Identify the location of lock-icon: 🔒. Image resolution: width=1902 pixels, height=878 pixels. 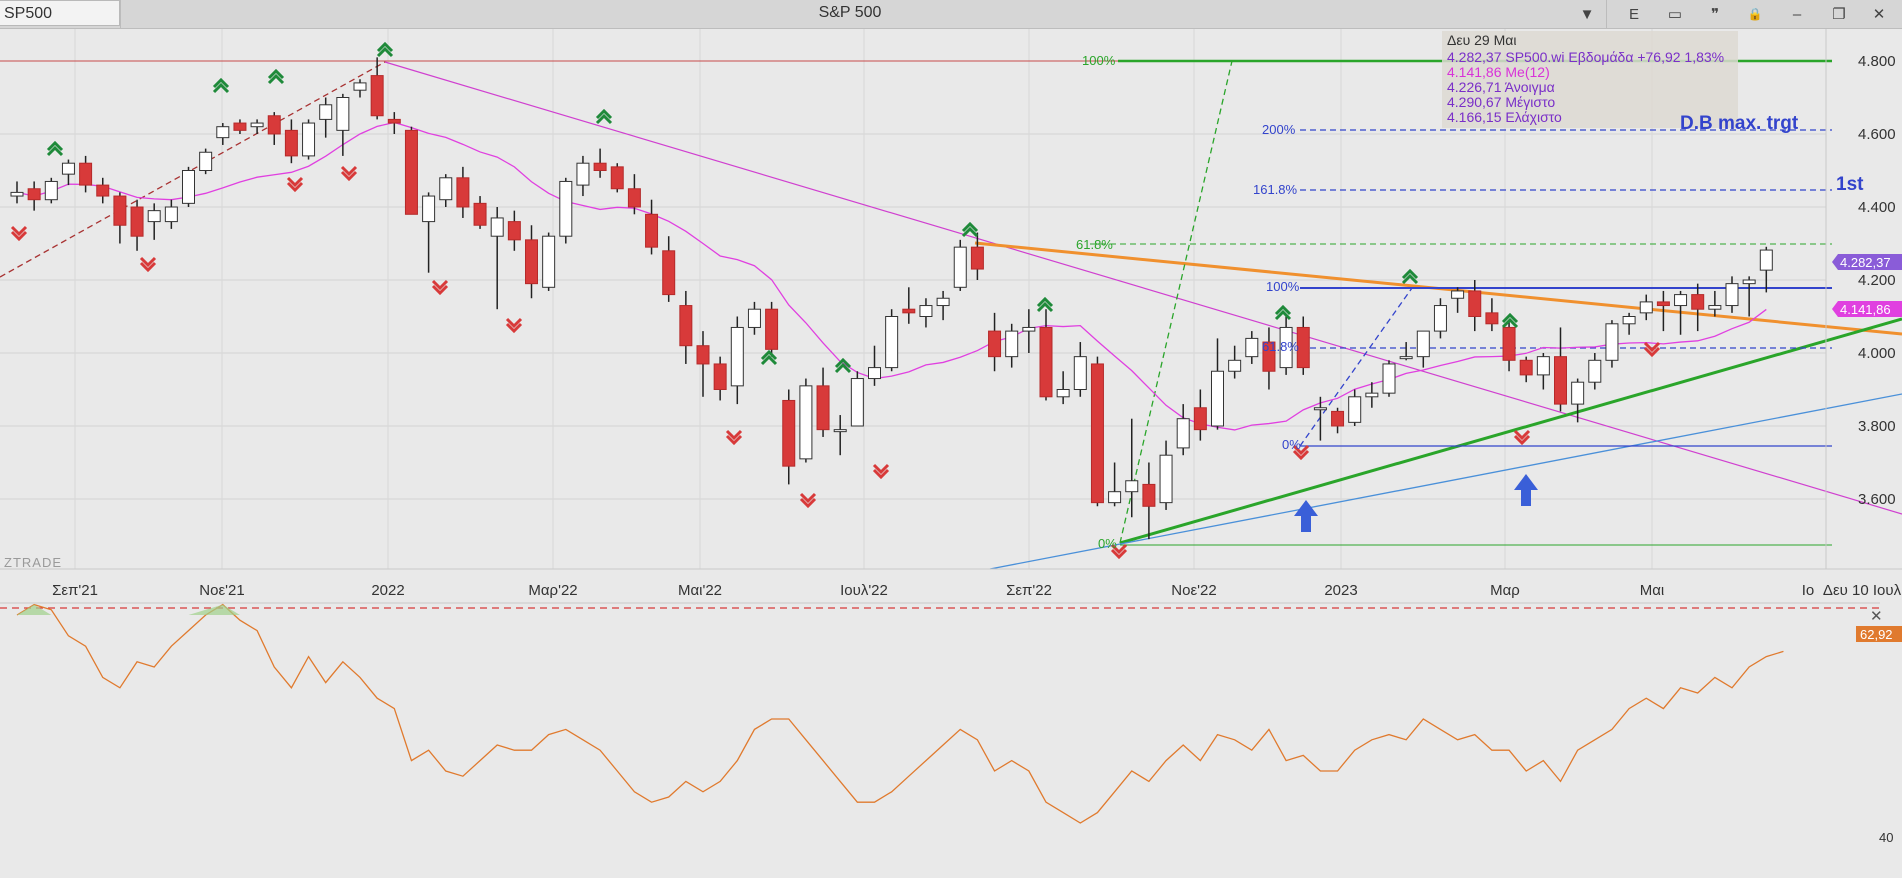
(1755, 14).